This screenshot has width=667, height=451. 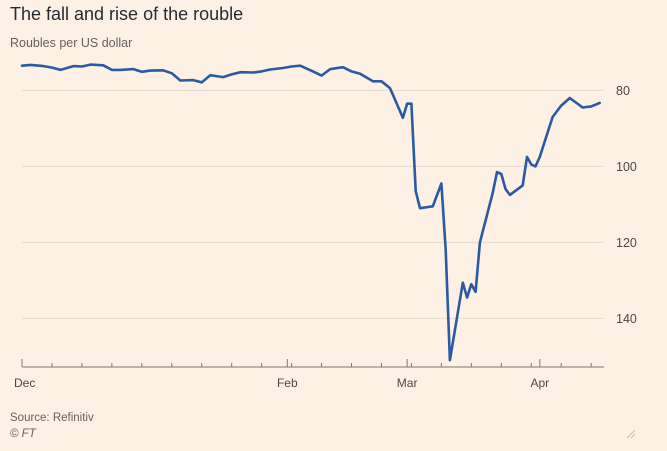 What do you see at coordinates (623, 91) in the screenshot?
I see `y-tick-label: 80` at bounding box center [623, 91].